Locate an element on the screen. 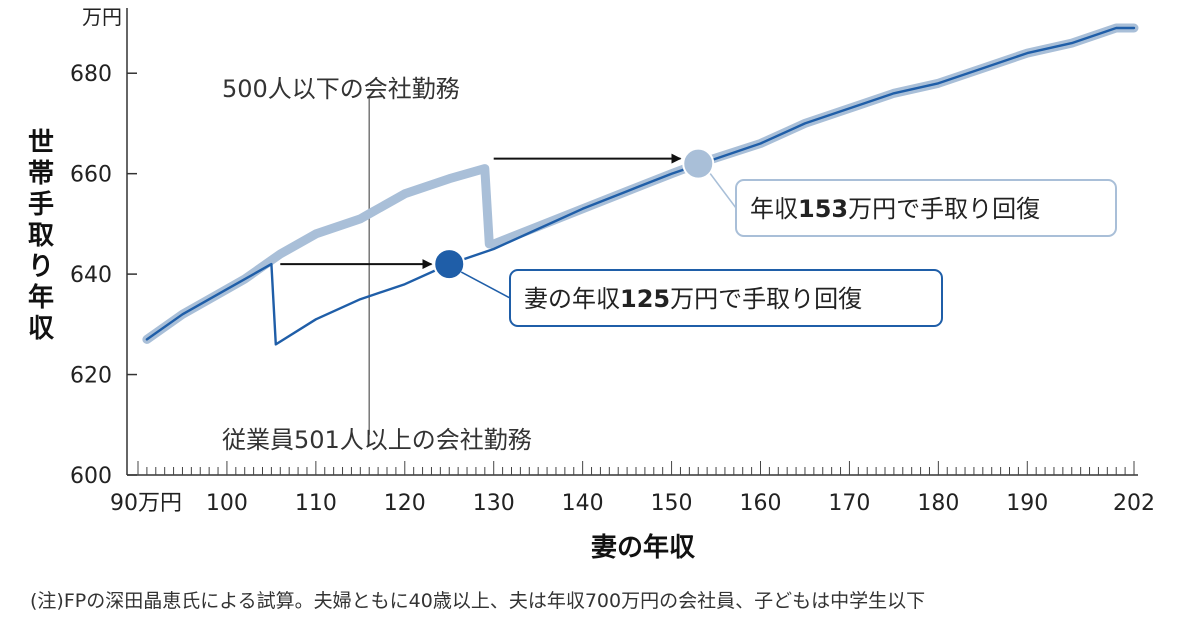  callout-text-part: 153 is located at coordinates (823, 209).